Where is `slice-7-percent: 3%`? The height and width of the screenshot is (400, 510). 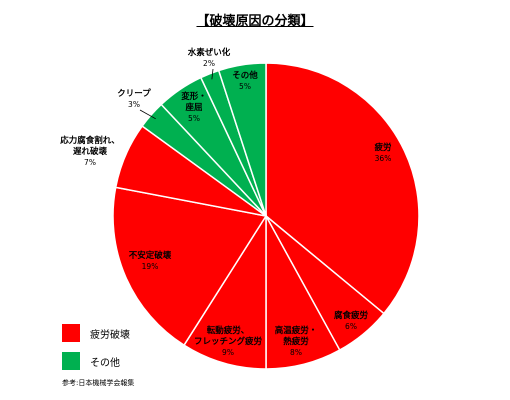 slice-7-percent: 3% is located at coordinates (134, 104).